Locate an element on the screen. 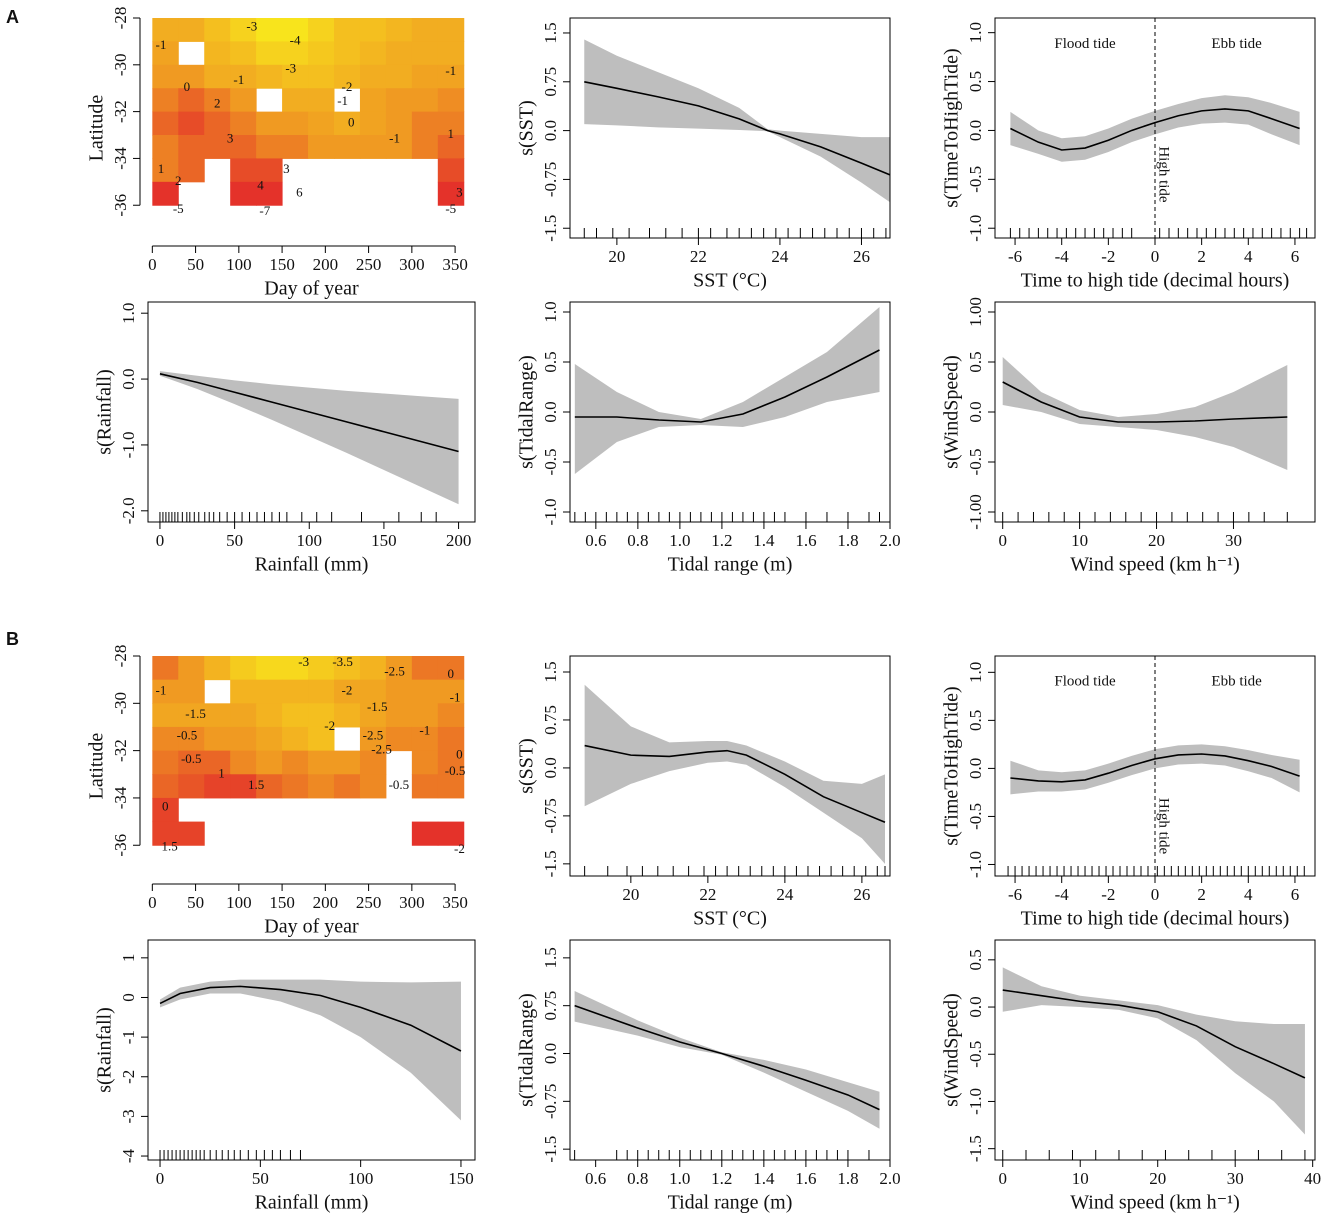 This screenshot has height=1218, width=1325. x-tick-label: 2.0 is located at coordinates (889, 1178).